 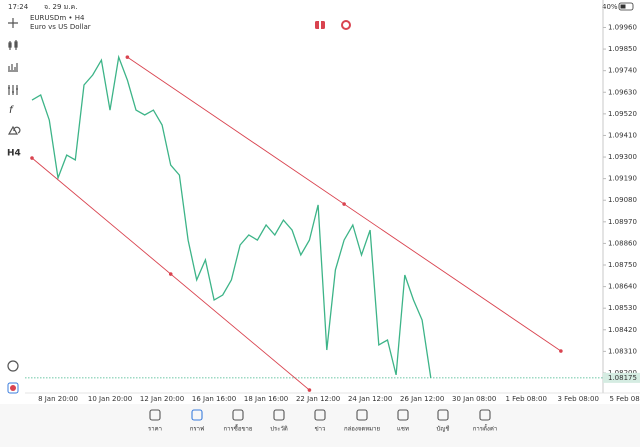 I want to click on nav-item: กราฟ, so click(x=197, y=421).